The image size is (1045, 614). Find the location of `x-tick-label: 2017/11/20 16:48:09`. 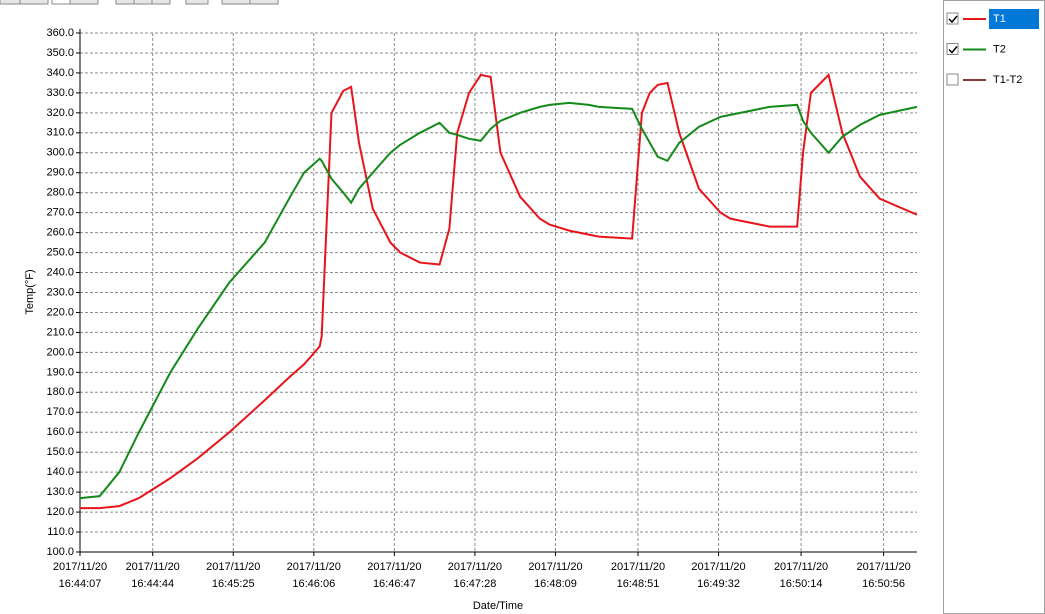

x-tick-label: 2017/11/20 16:48:09 is located at coordinates (555, 575).